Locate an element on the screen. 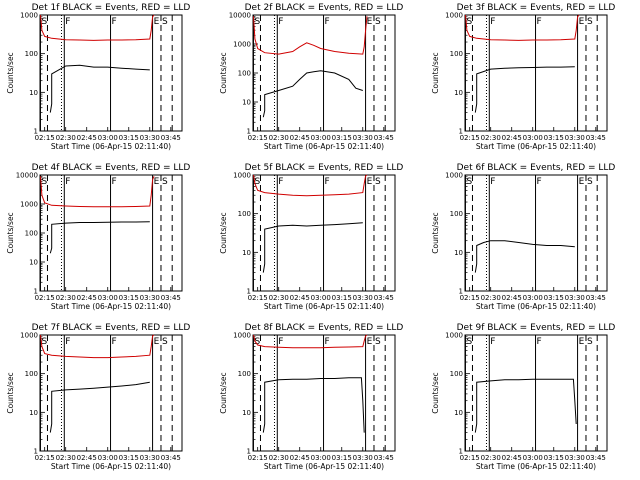  y-tick-label: 10000 is located at coordinates (27, 176).